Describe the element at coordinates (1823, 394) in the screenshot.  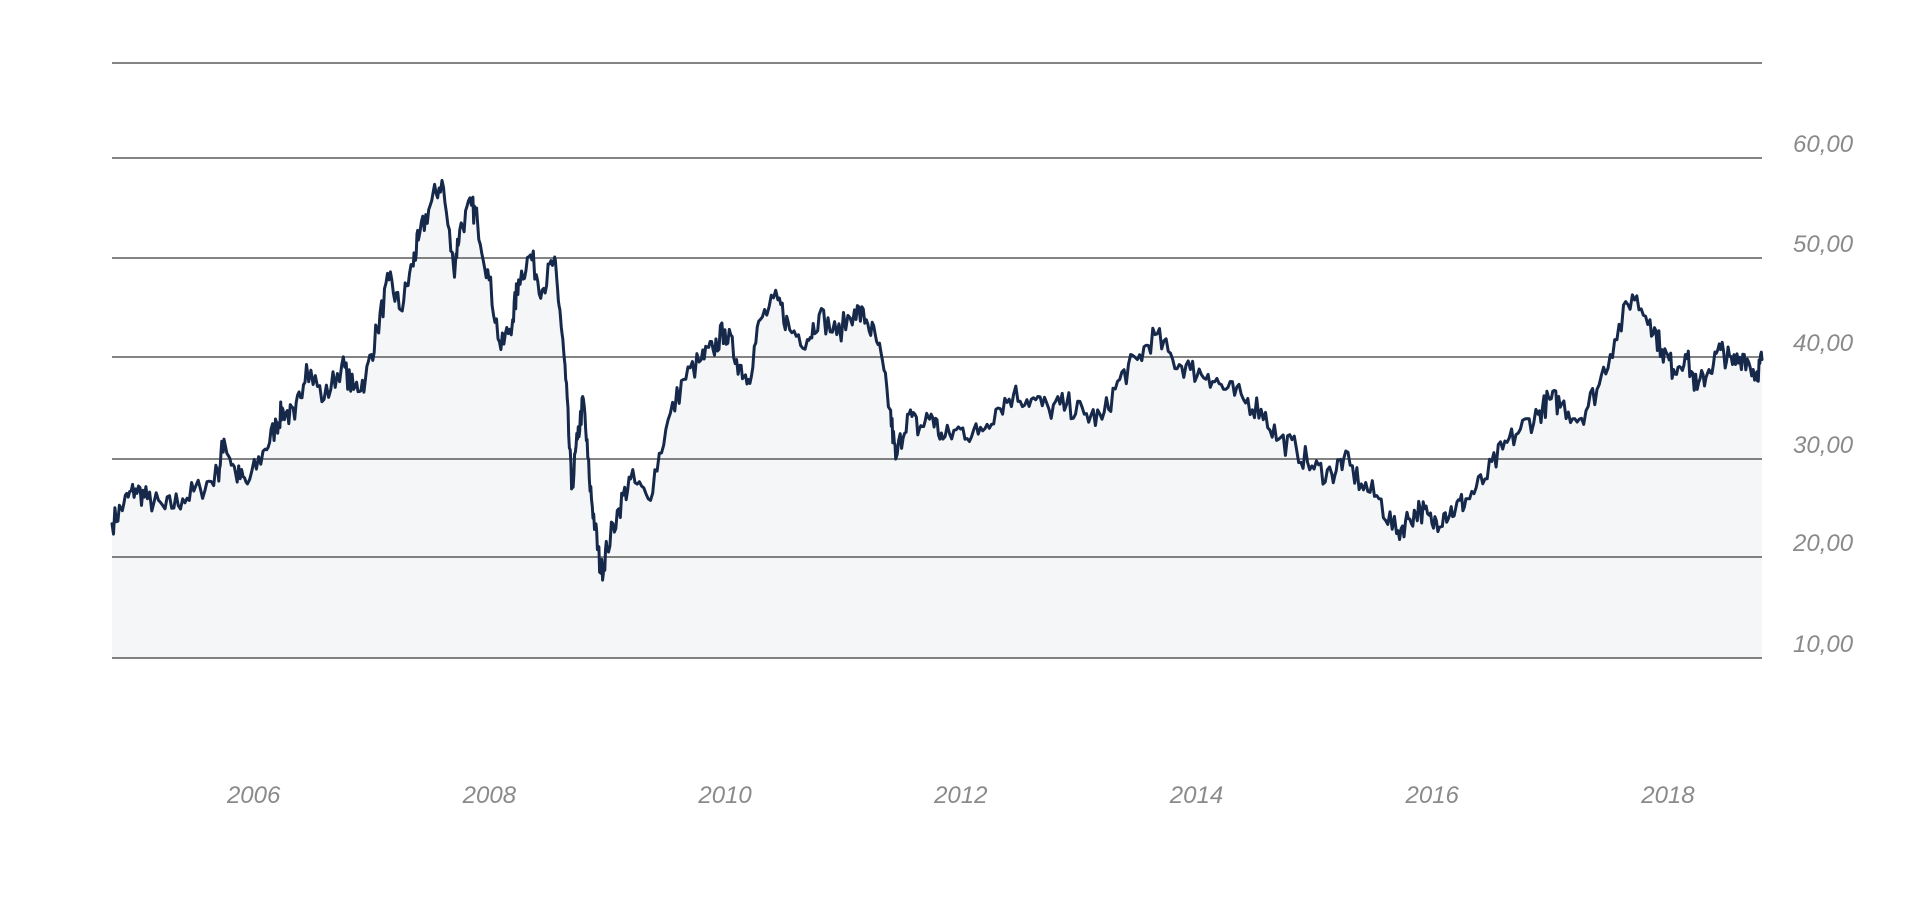
I see `y-axis-labels: 10,00 20,00 30,00 40,00 50,00 60,00` at that location.